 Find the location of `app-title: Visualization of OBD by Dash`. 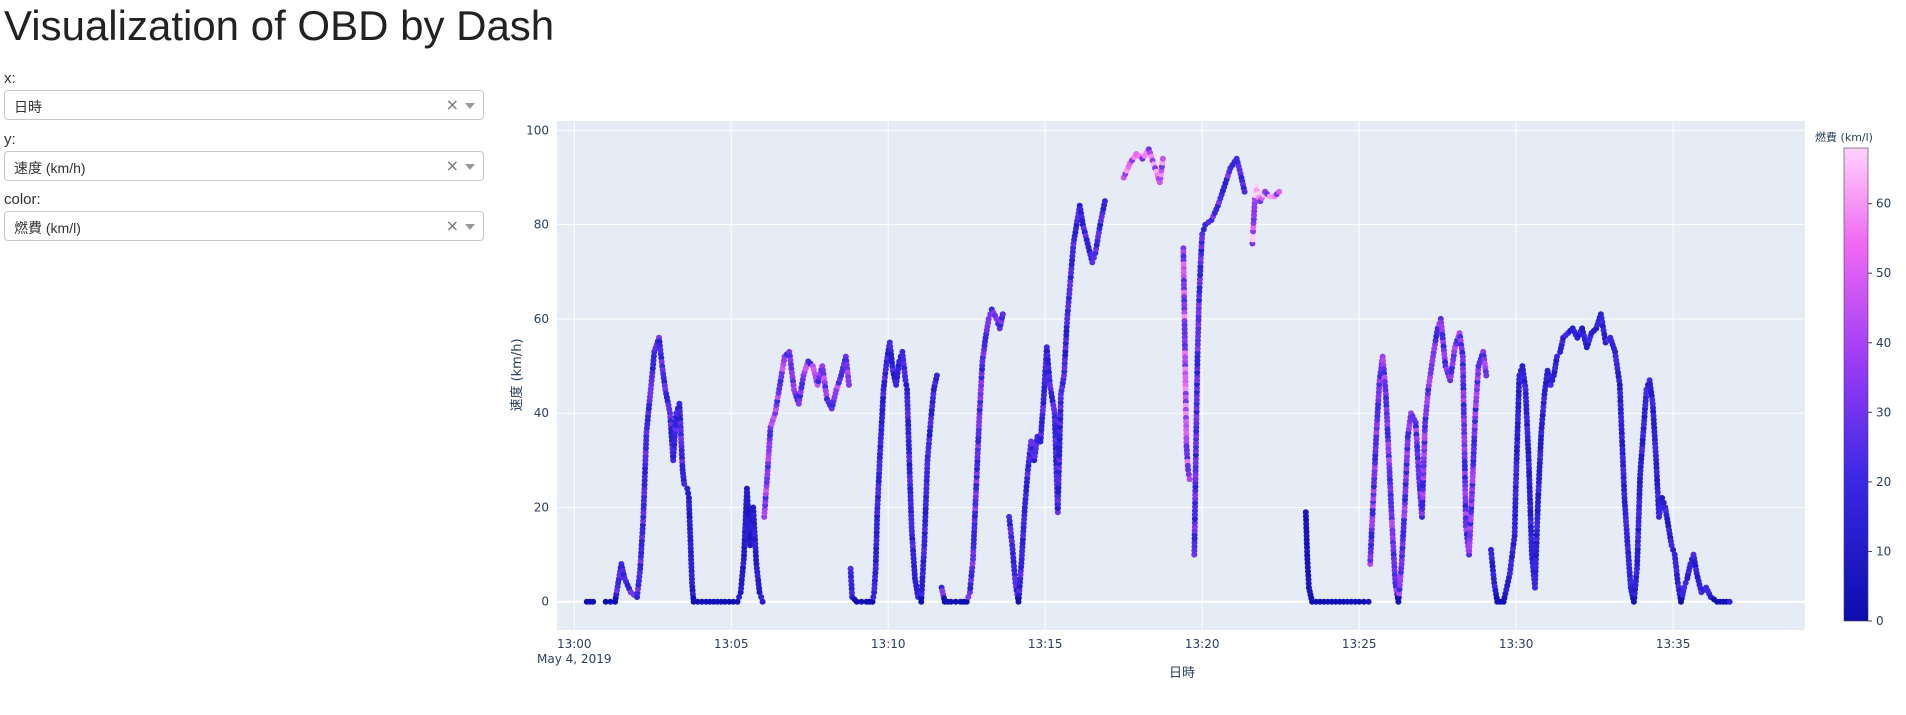

app-title: Visualization of OBD by Dash is located at coordinates (279, 25).